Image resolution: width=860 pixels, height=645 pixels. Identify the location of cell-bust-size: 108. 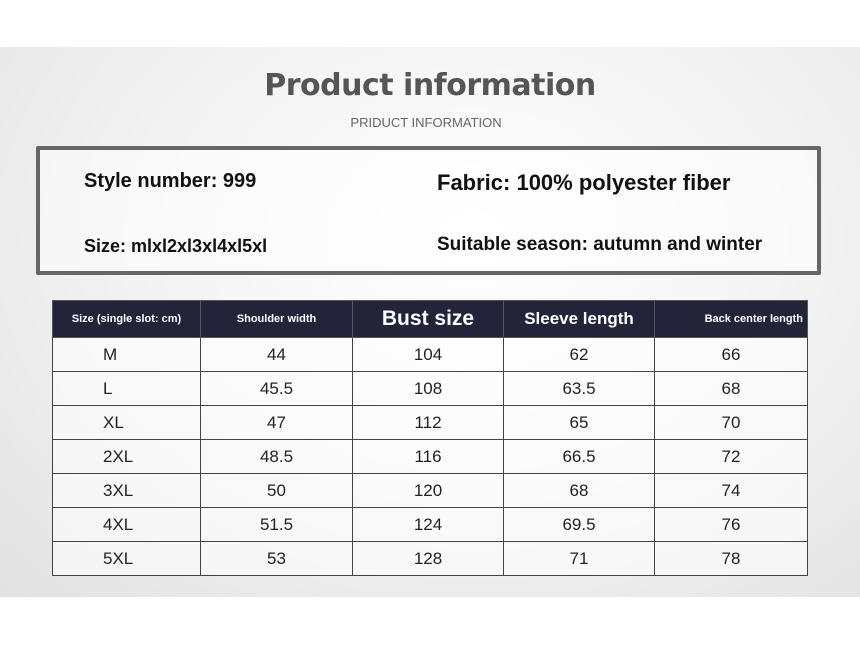
(428, 388).